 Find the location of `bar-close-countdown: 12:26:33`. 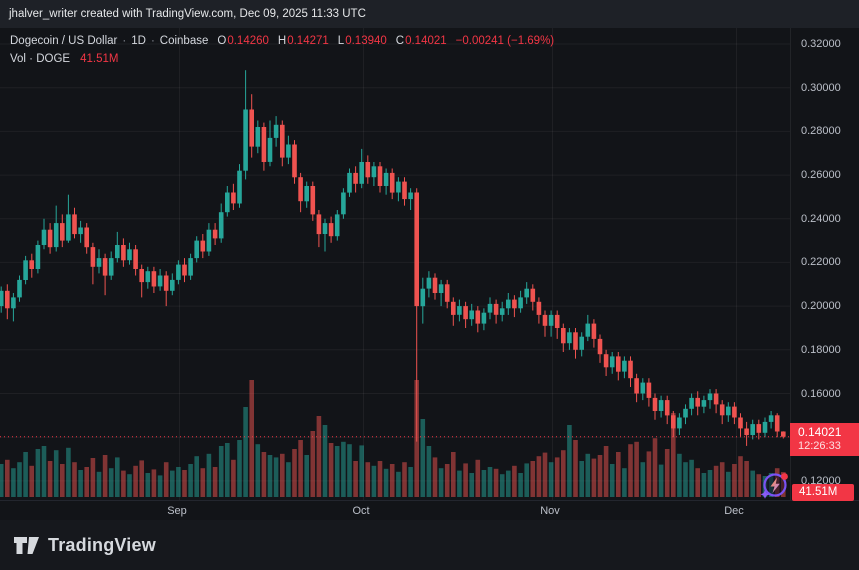

bar-close-countdown: 12:26:33 is located at coordinates (819, 446).